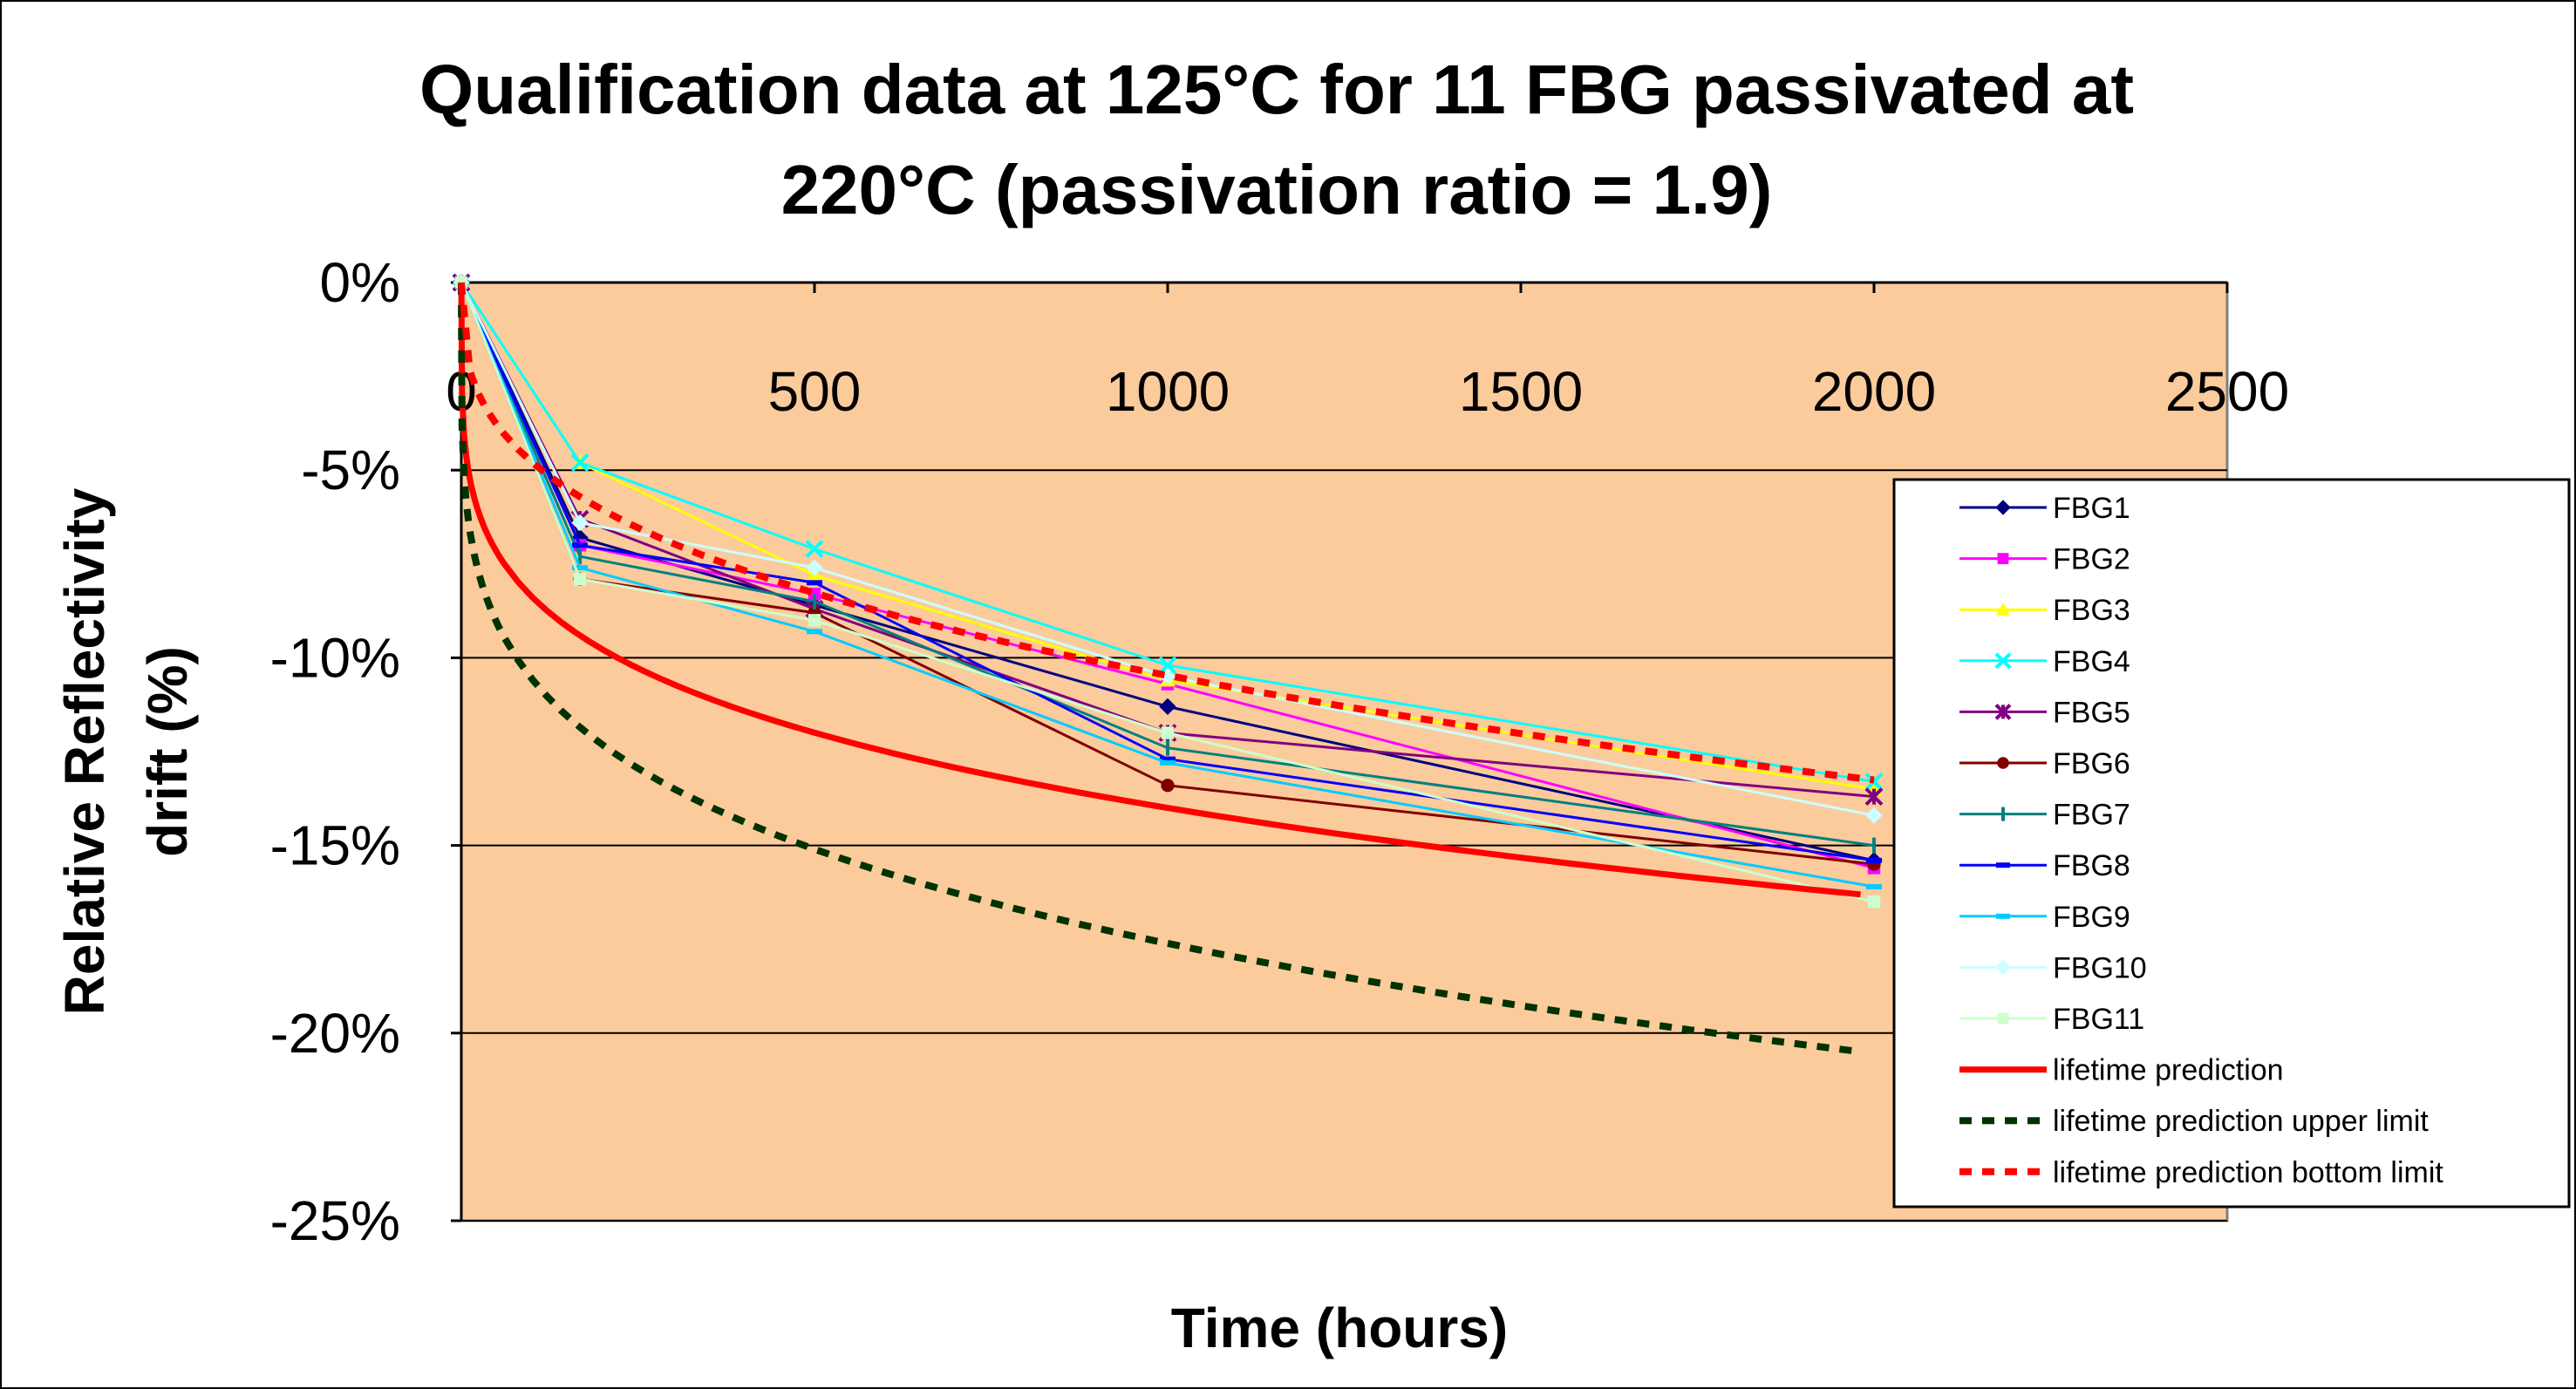 The height and width of the screenshot is (1389, 2576). What do you see at coordinates (2045, 610) in the screenshot?
I see `legend-item-fbg3: FBG3` at bounding box center [2045, 610].